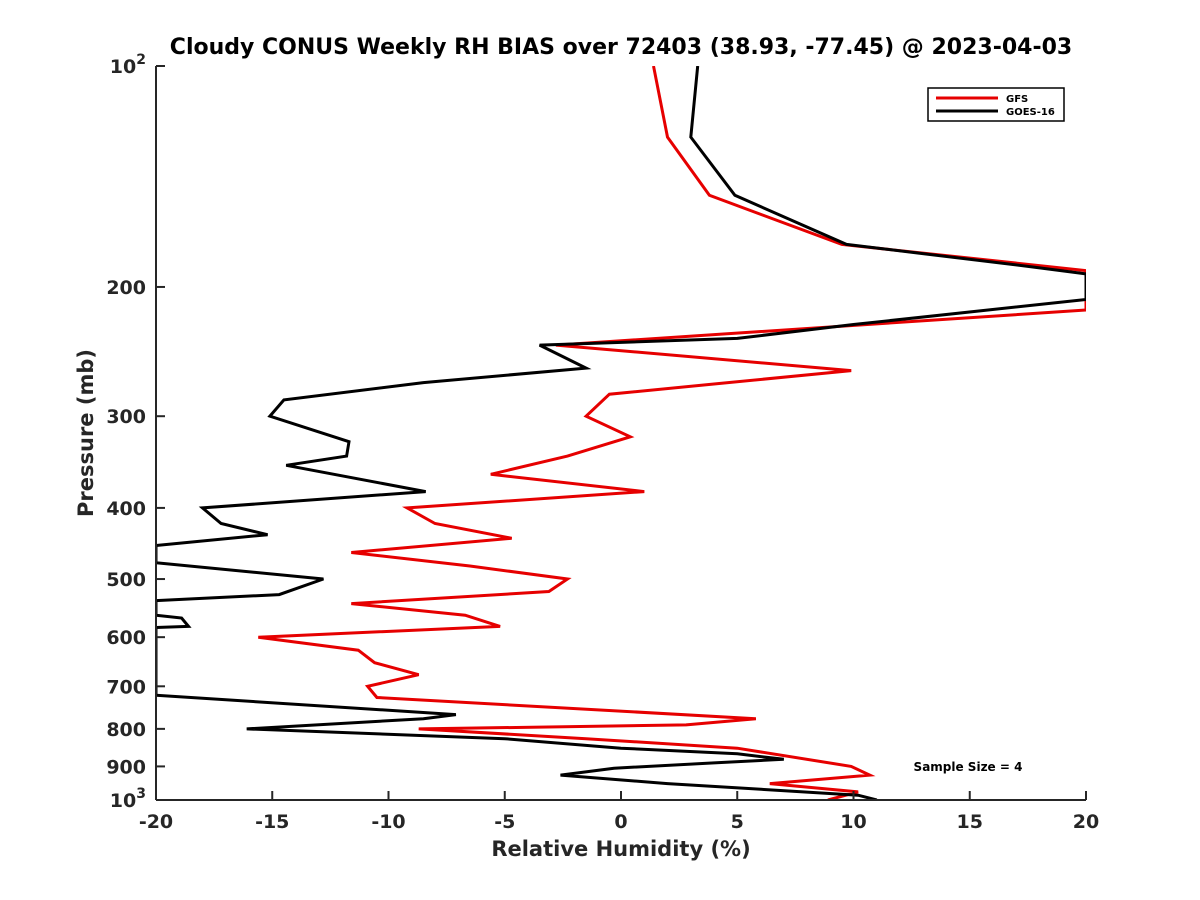 The width and height of the screenshot is (1200, 900). Describe the element at coordinates (126, 767) in the screenshot. I see `y-tick-label: 900` at that location.